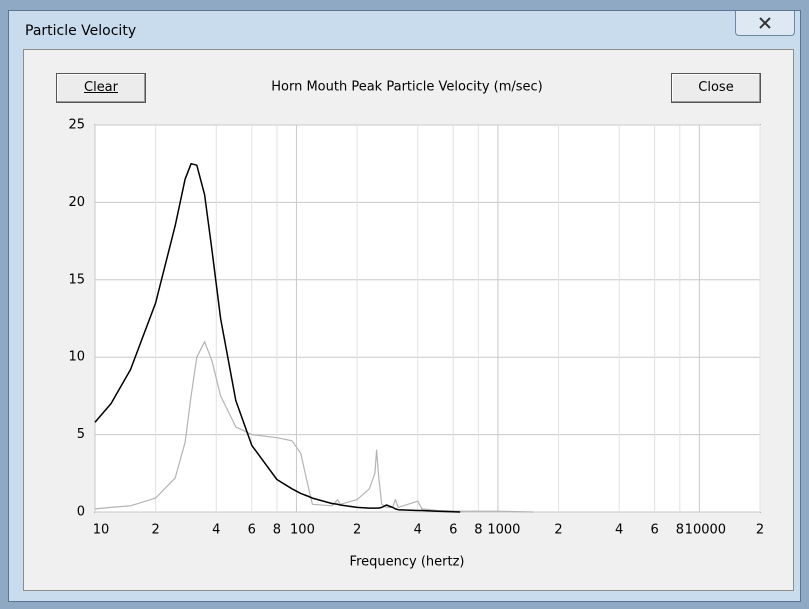  I want to click on y-tick-label: 25, so click(76, 125).